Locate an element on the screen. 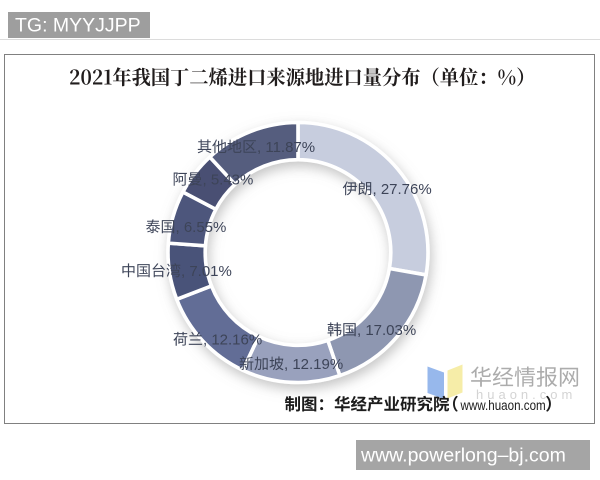  svg-text: , 12.16% is located at coordinates (232, 340).